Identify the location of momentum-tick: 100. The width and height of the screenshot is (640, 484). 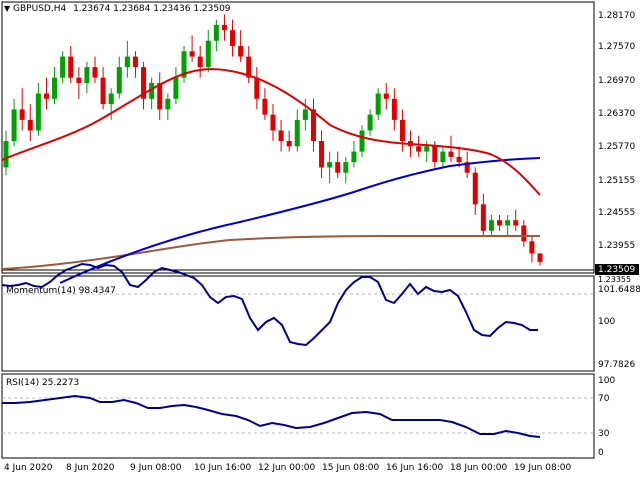
(607, 322).